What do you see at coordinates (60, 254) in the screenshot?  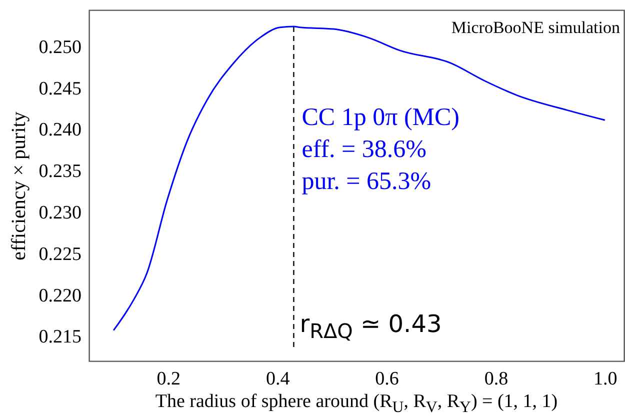 I see `y-tick-label: 0.225` at bounding box center [60, 254].